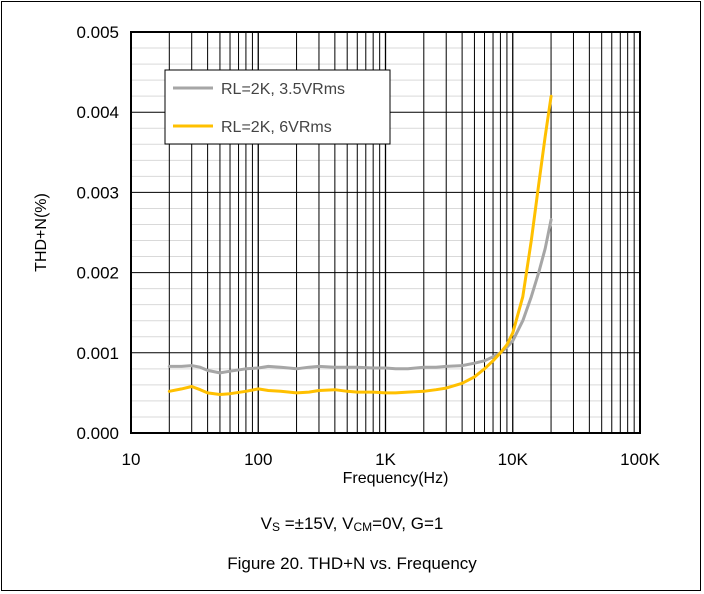  I want to click on legend-box, so click(277, 107).